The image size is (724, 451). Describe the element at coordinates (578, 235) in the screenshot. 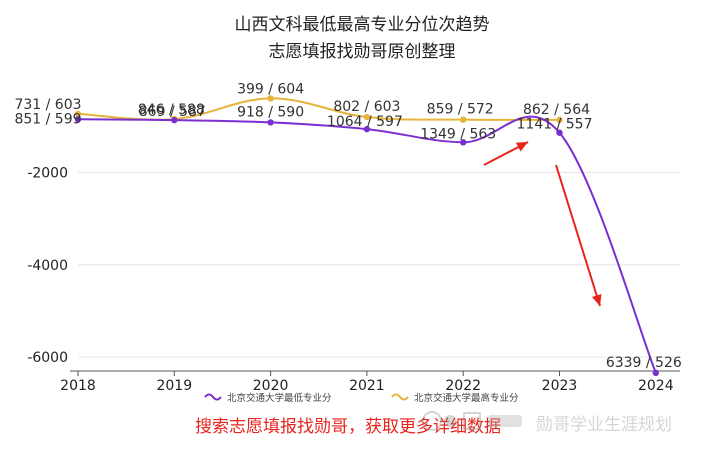

I see `annotation-arrow-down` at that location.